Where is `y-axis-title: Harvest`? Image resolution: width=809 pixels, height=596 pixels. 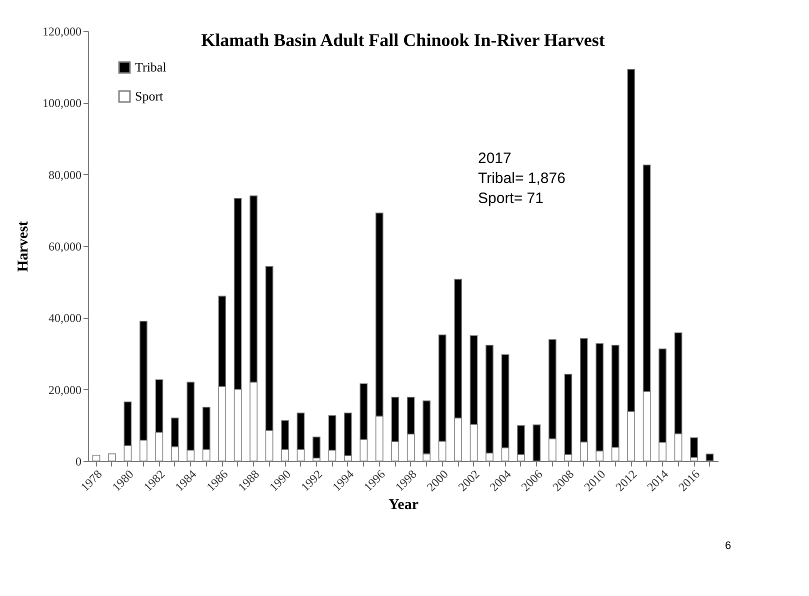 y-axis-title: Harvest is located at coordinates (24, 246).